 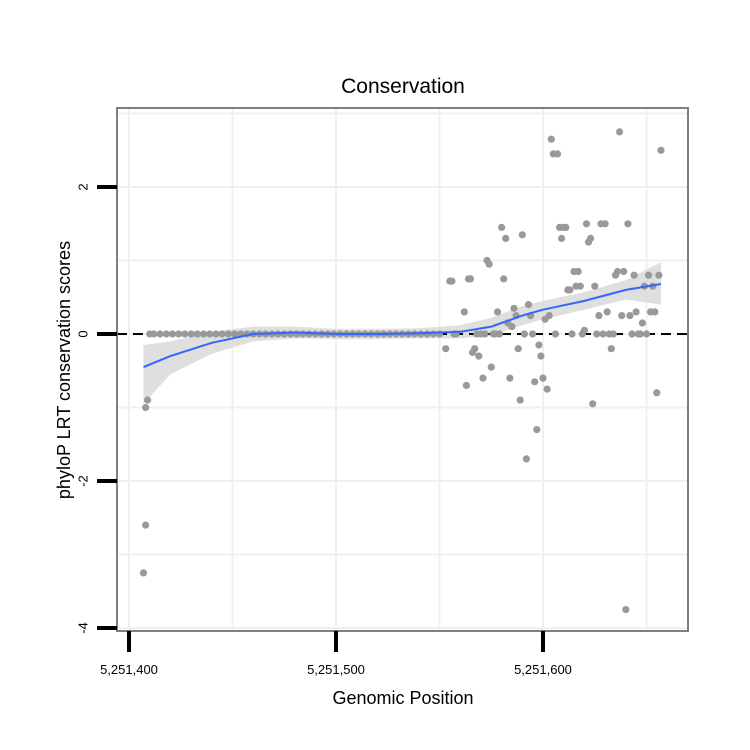 I want to click on x-axis-label: Genomic Position, so click(x=402, y=698).